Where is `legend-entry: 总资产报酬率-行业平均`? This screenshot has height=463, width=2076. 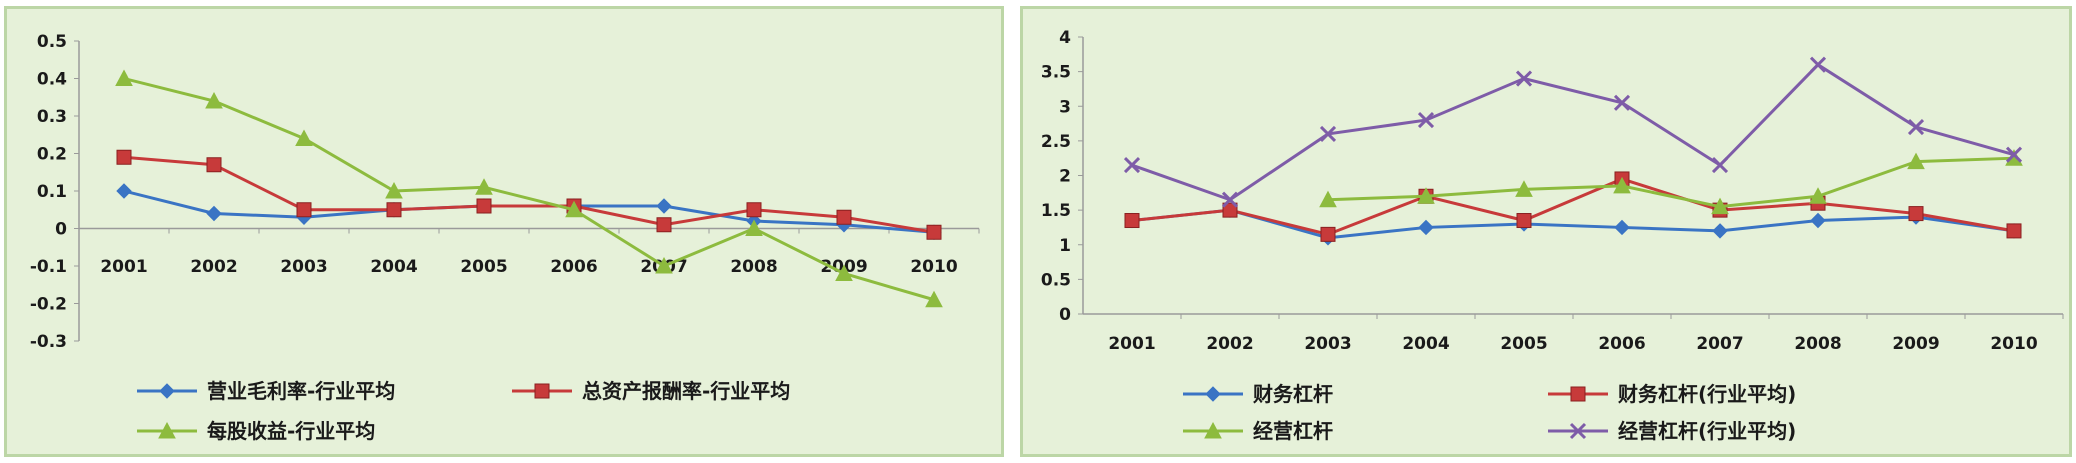 legend-entry: 总资产报酬率-行业平均 is located at coordinates (651, 391).